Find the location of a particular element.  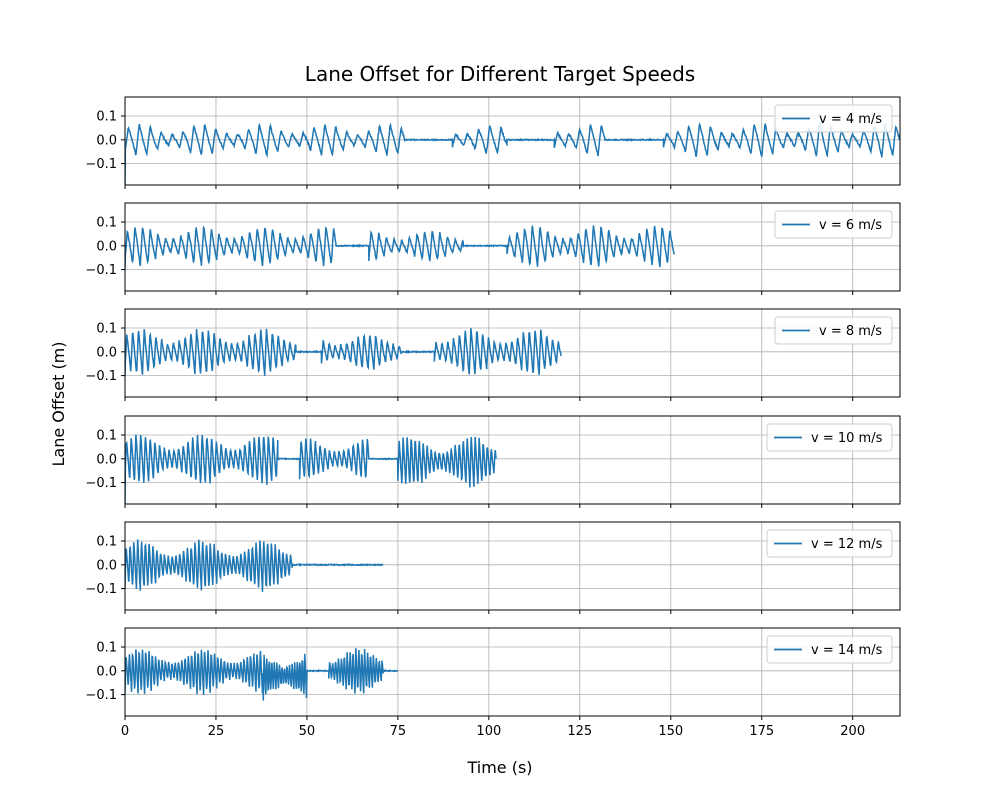

subplot-1: 0.1 0.0 −0.1 v = 4 m/s is located at coordinates (493, 142).